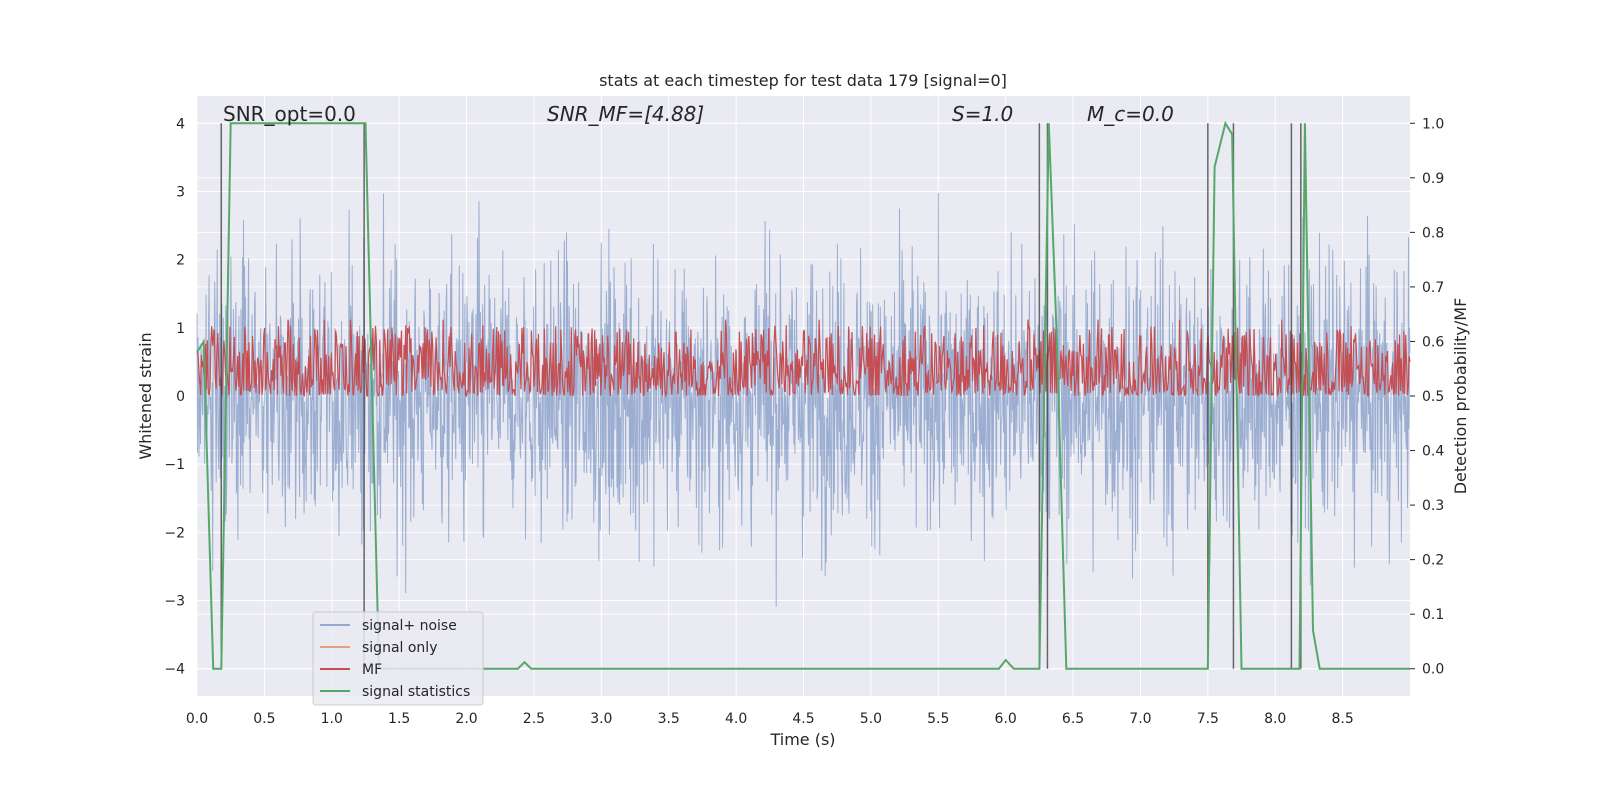  Describe the element at coordinates (601, 719) in the screenshot. I see `x-tick-label: 3.0` at that location.